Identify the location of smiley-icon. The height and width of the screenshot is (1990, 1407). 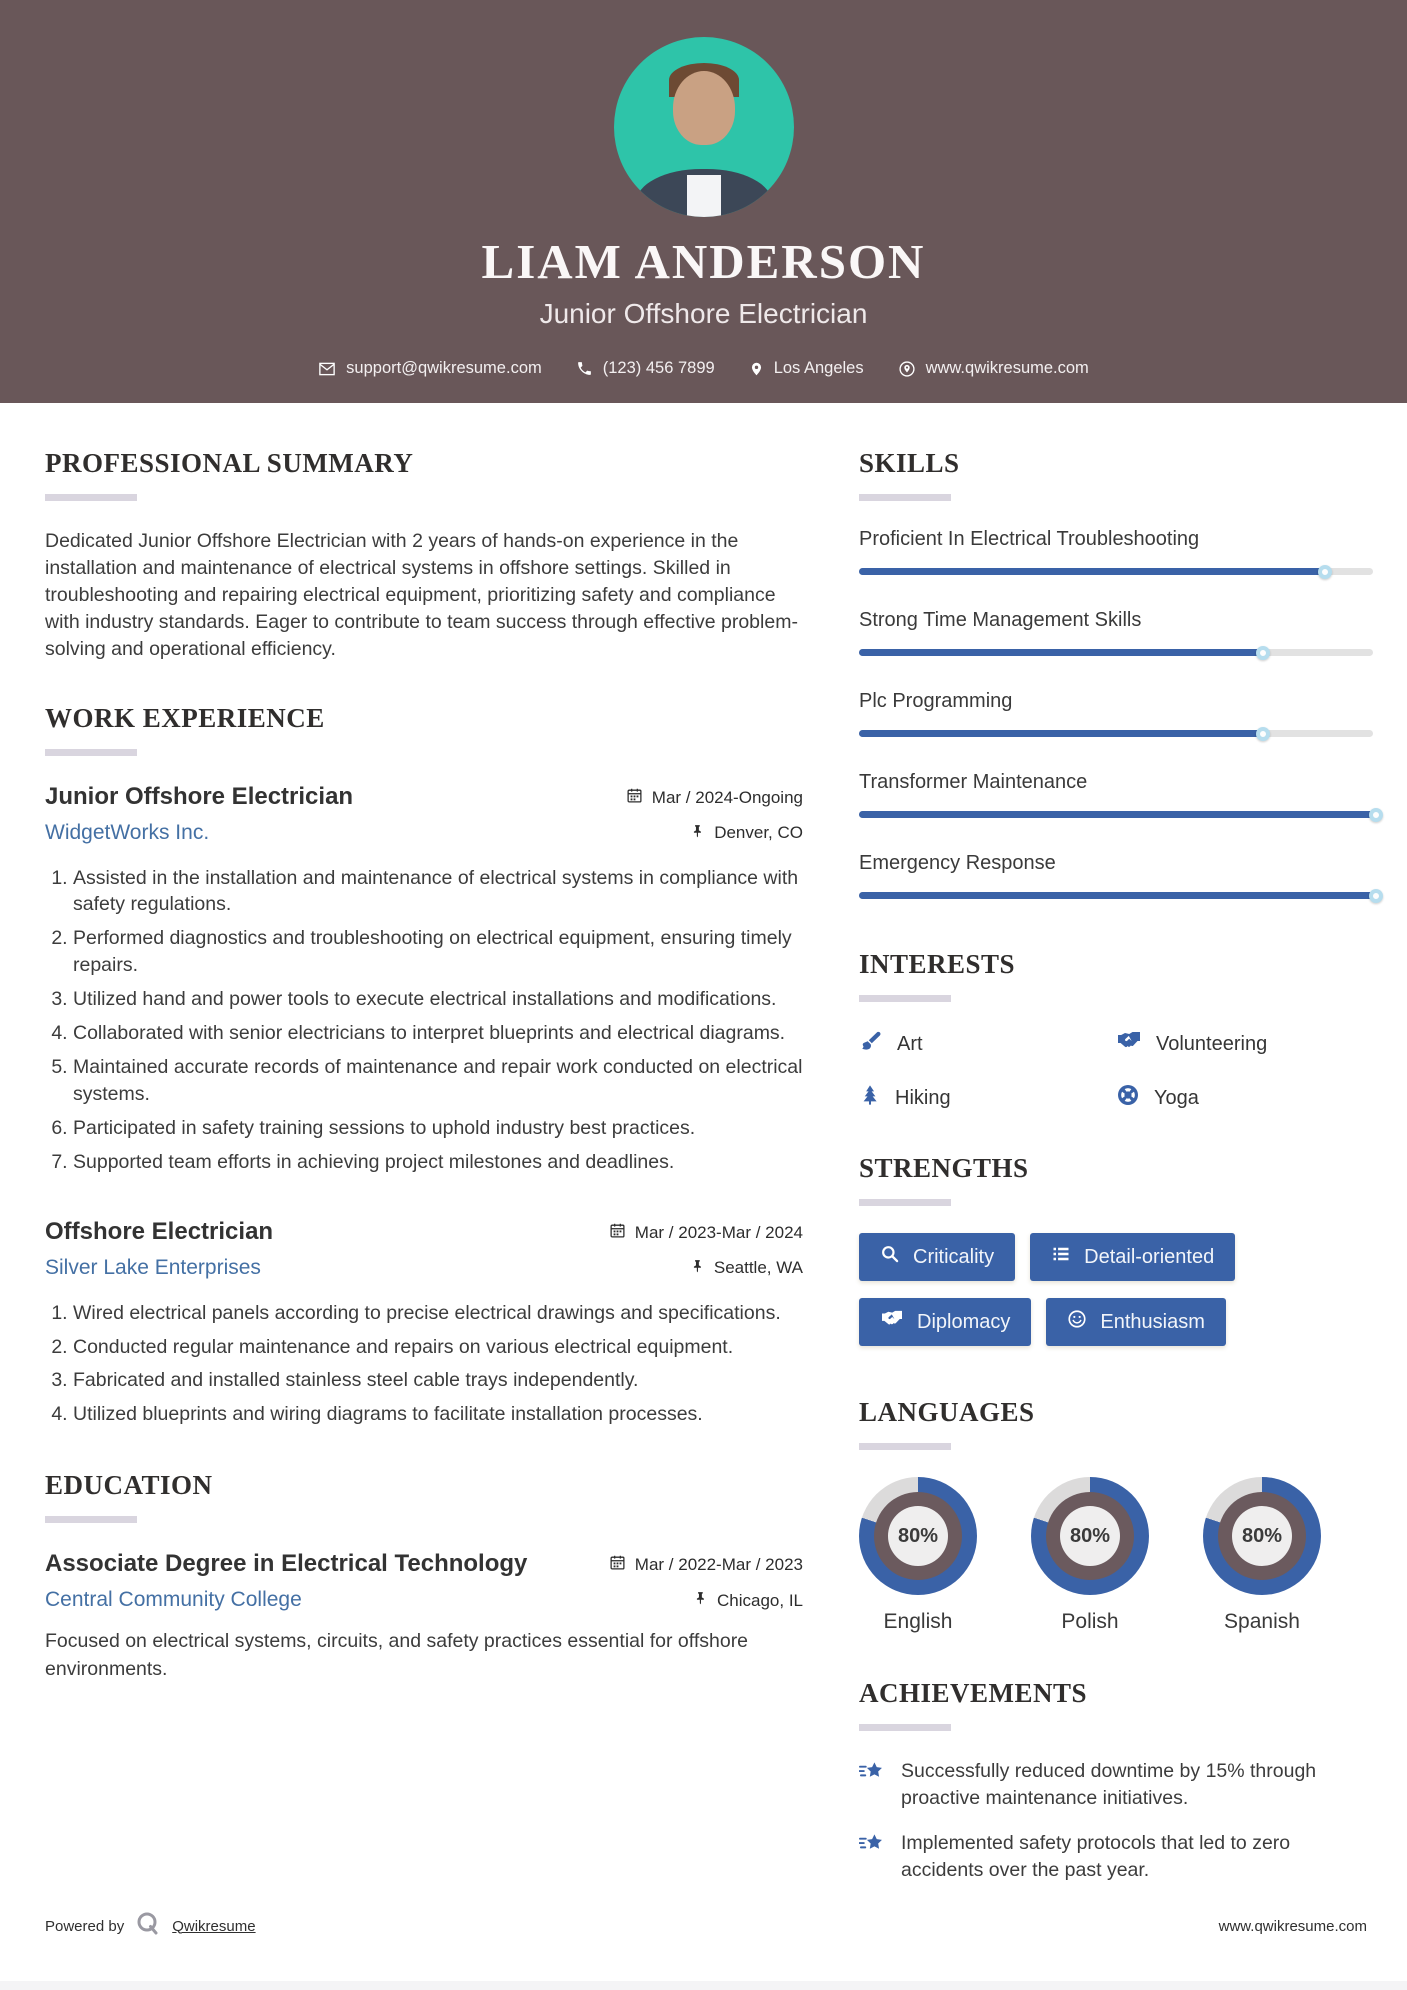
(1077, 1322).